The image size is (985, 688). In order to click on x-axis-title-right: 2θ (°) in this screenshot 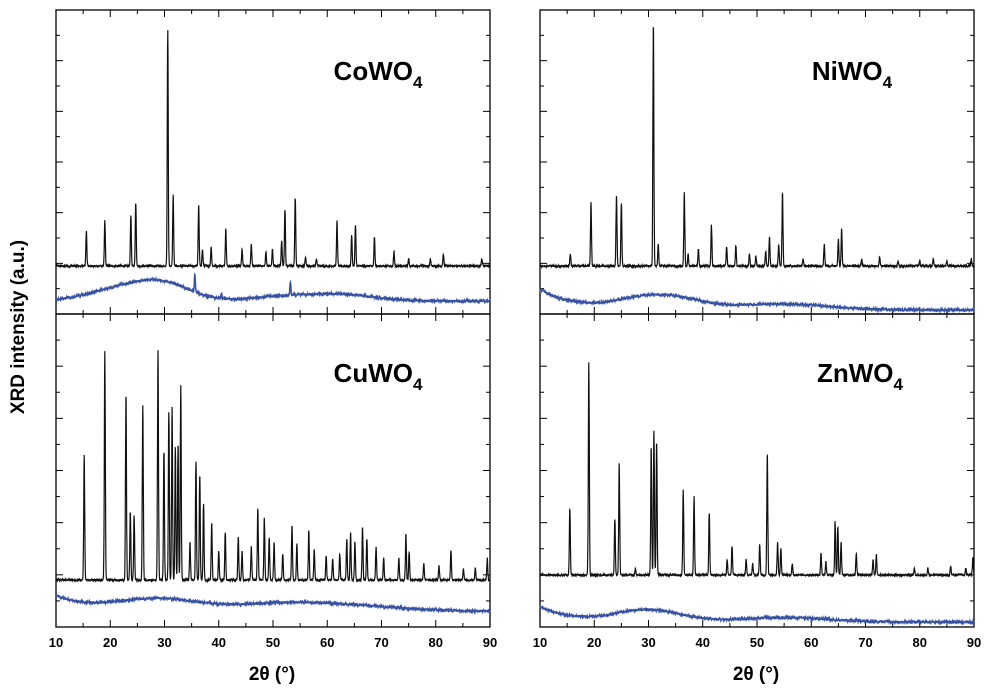, I will do `click(756, 674)`.